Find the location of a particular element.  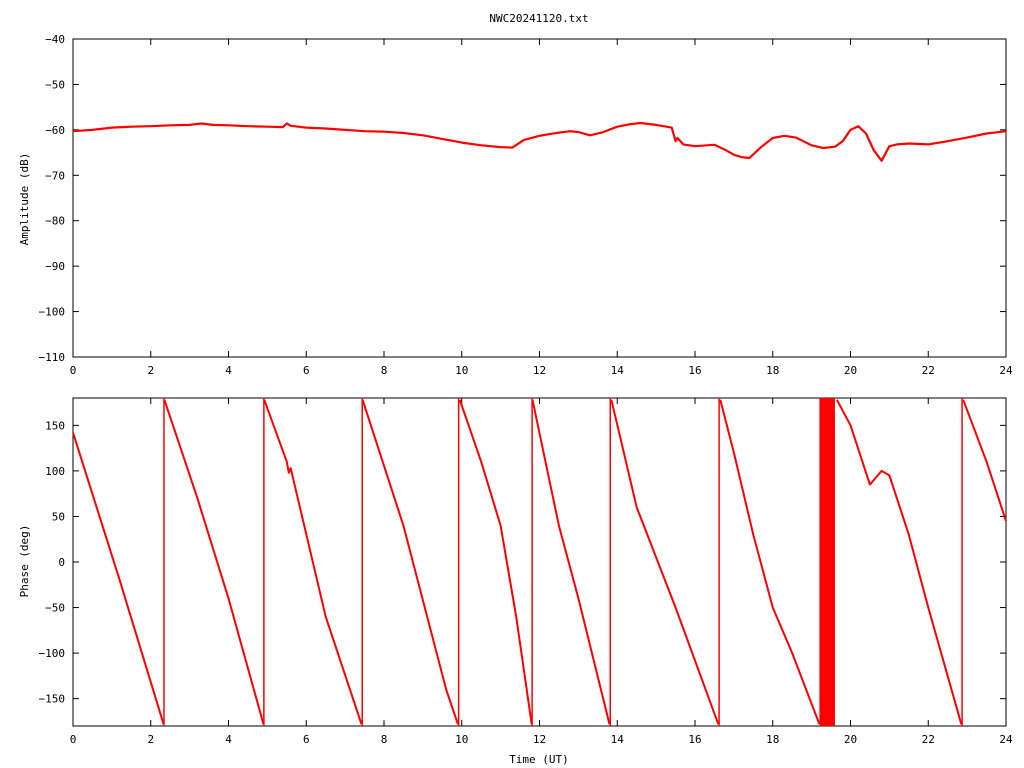

phase-y-tick-label: −150 is located at coordinates (52, 699).